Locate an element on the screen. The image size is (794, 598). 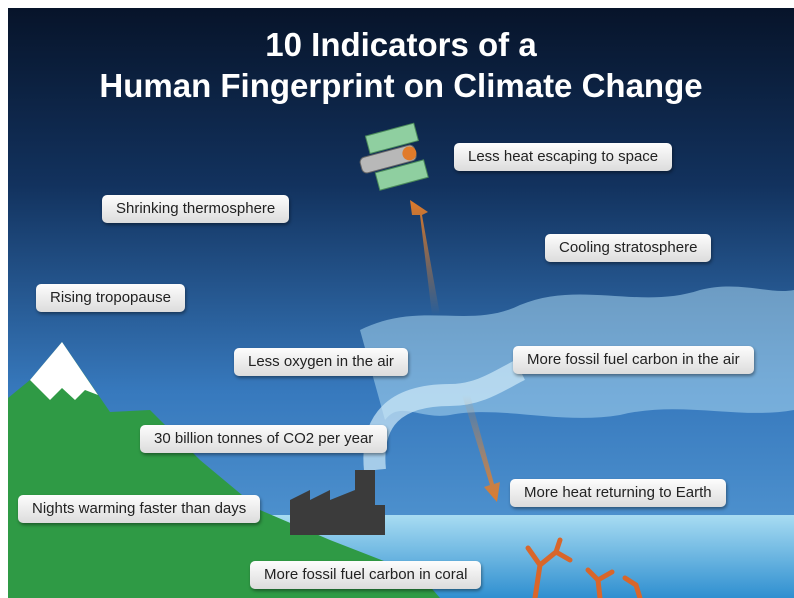
indicator-label: More fossil fuel carbon in coral is located at coordinates (366, 575).